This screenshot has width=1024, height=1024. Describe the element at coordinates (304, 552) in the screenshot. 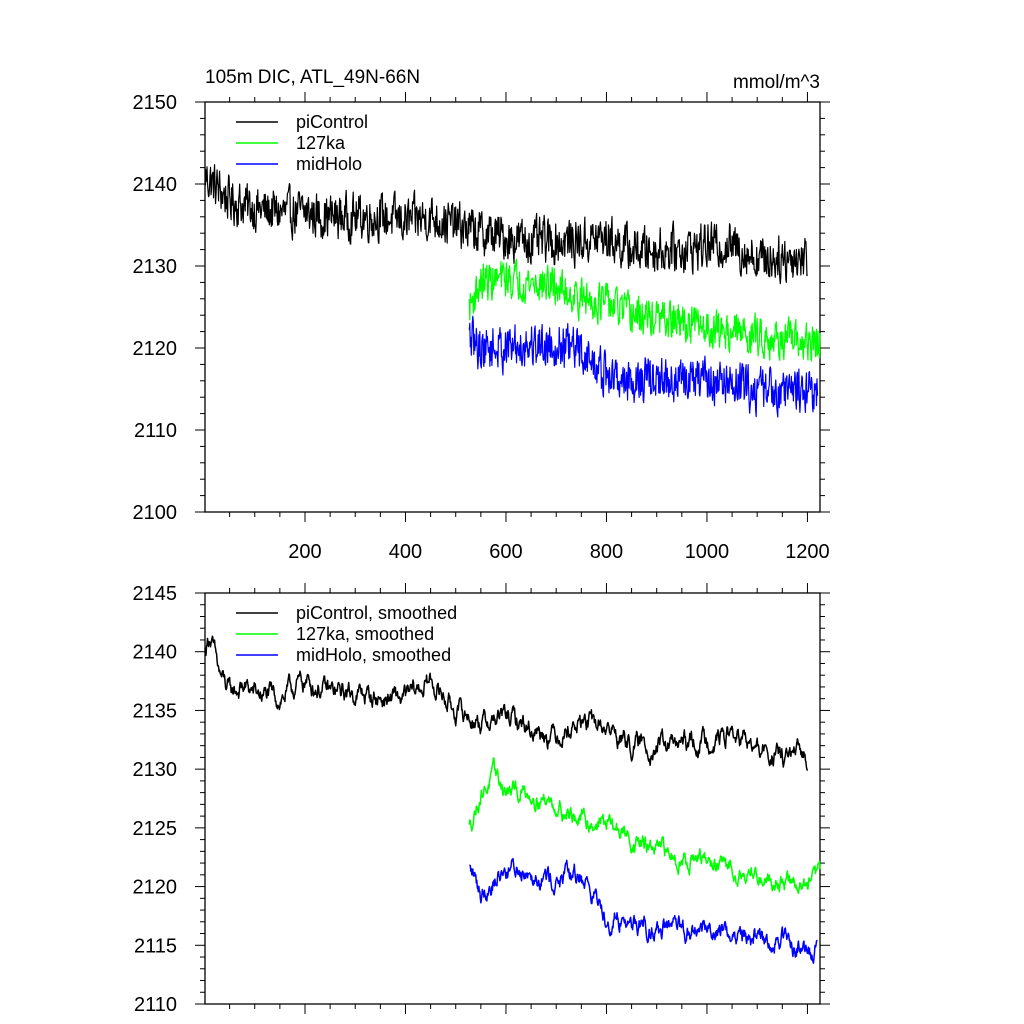

I see `x-tick-label: 200` at that location.